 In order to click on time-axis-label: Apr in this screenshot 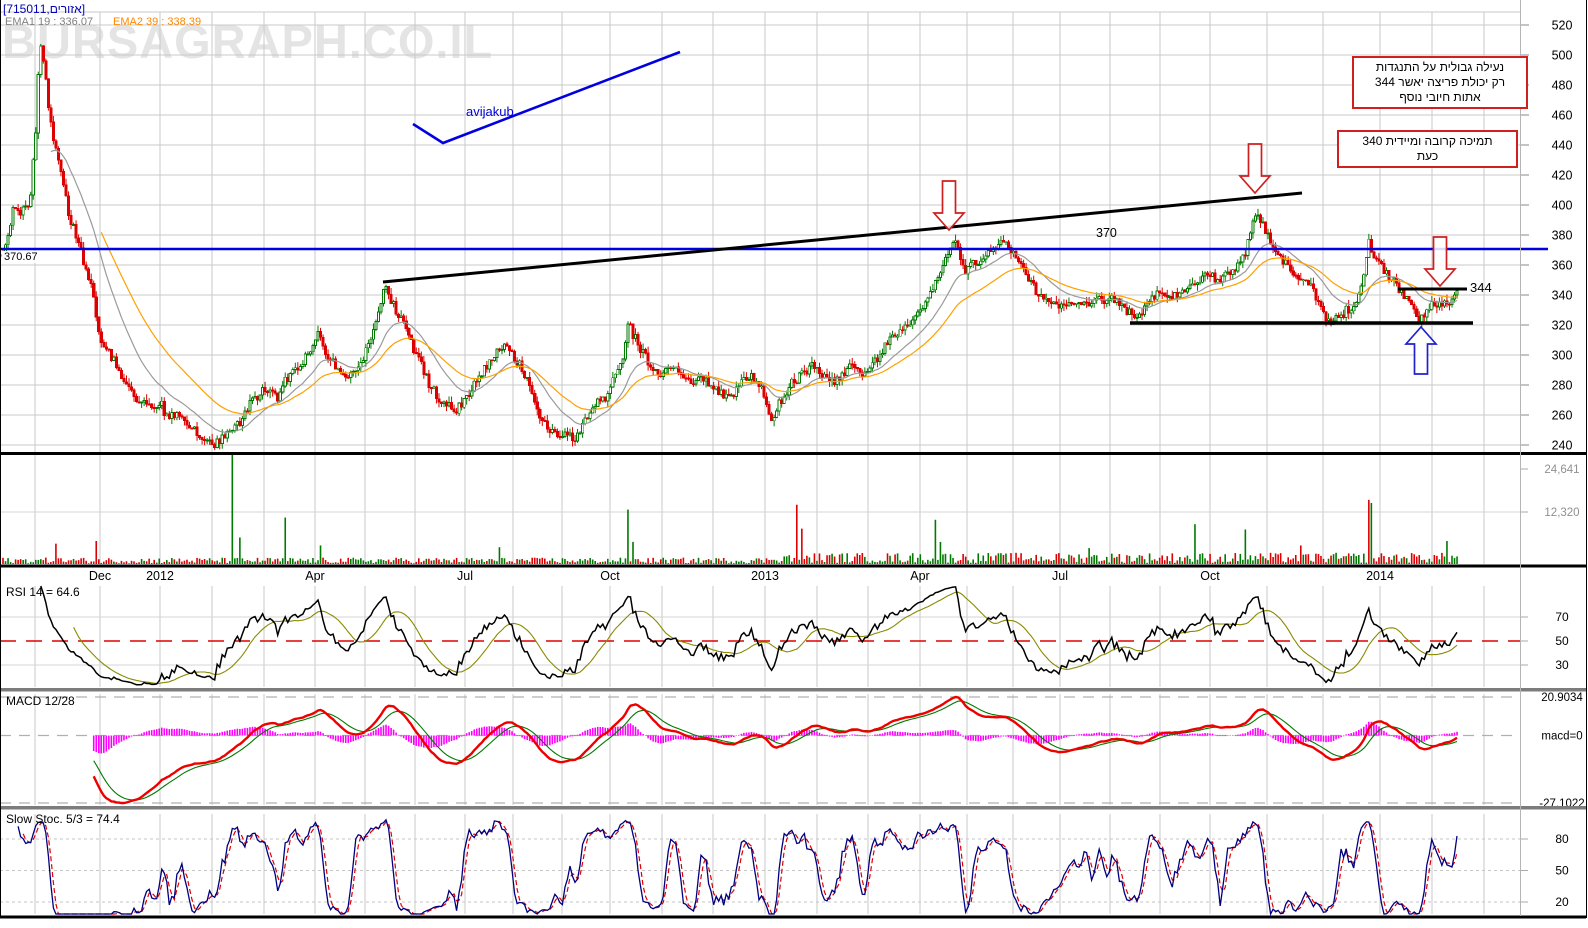, I will do `click(314, 576)`.